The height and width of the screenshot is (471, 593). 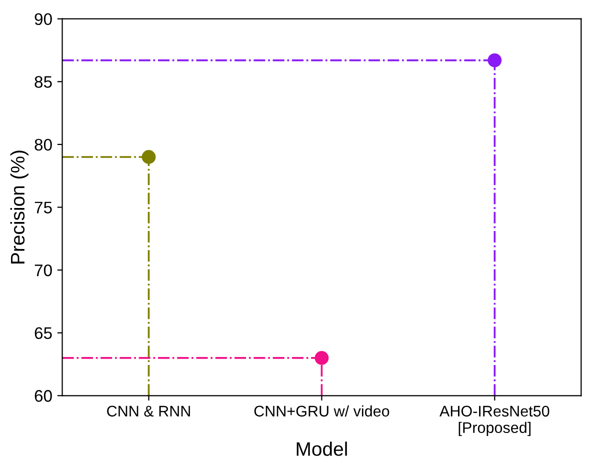 I want to click on y-tick-label: 75, so click(x=43, y=208).